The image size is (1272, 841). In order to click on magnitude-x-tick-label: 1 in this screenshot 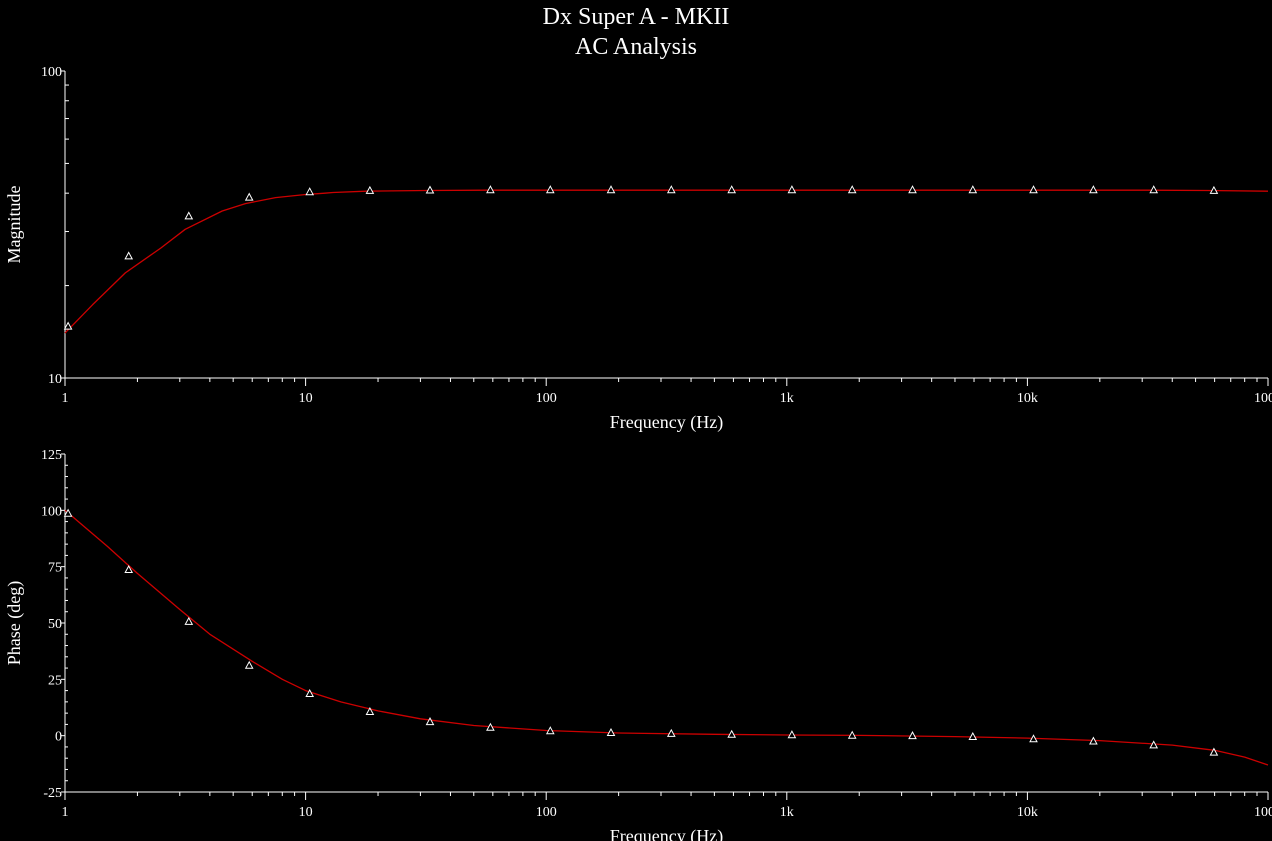, I will do `click(65, 398)`.